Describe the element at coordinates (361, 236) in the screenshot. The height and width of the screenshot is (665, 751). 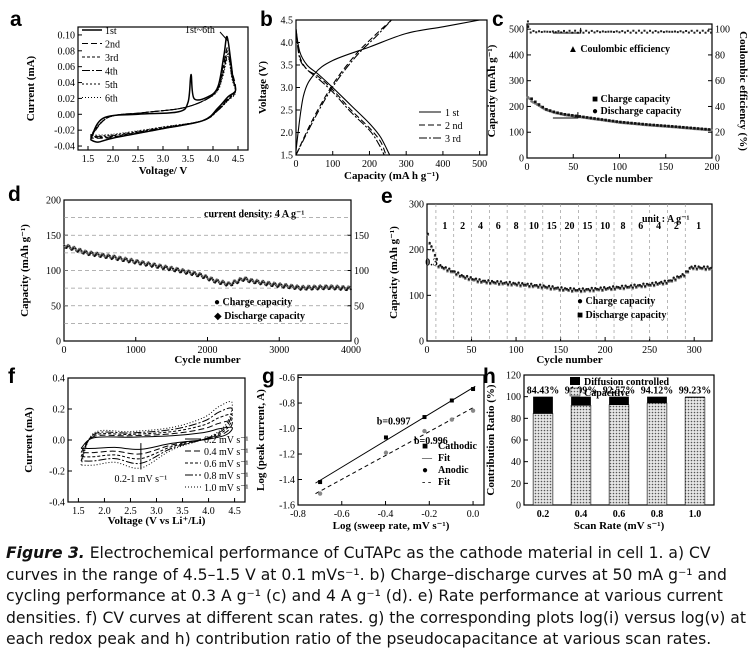
I see `y2-tick-label: 150` at that location.